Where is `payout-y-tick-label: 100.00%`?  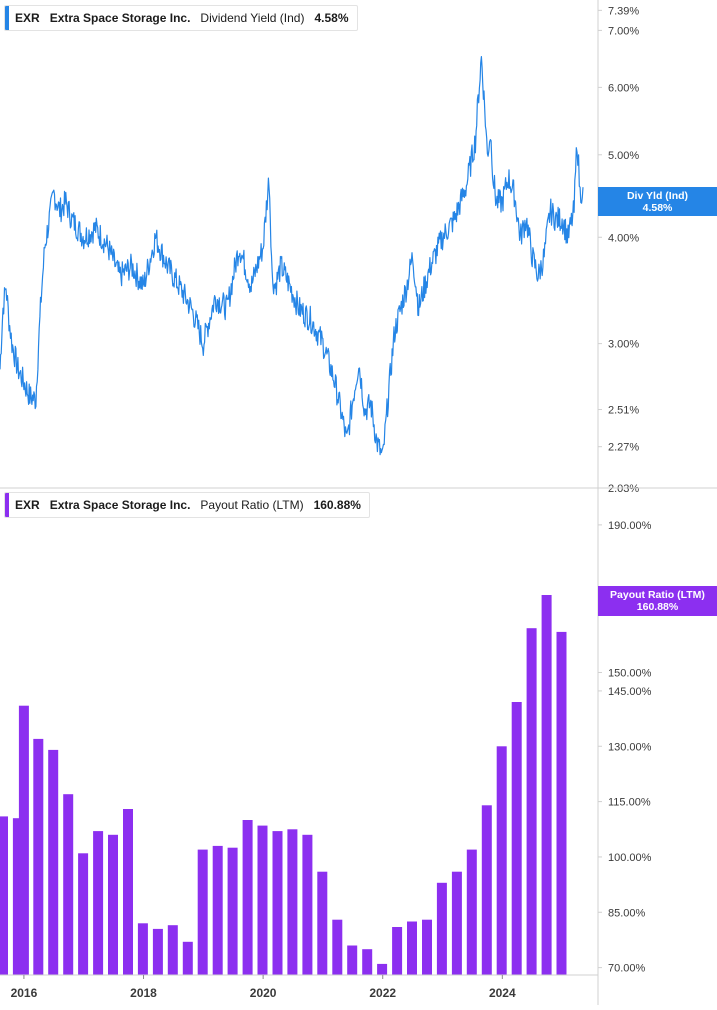
payout-y-tick-label: 100.00% is located at coordinates (630, 858).